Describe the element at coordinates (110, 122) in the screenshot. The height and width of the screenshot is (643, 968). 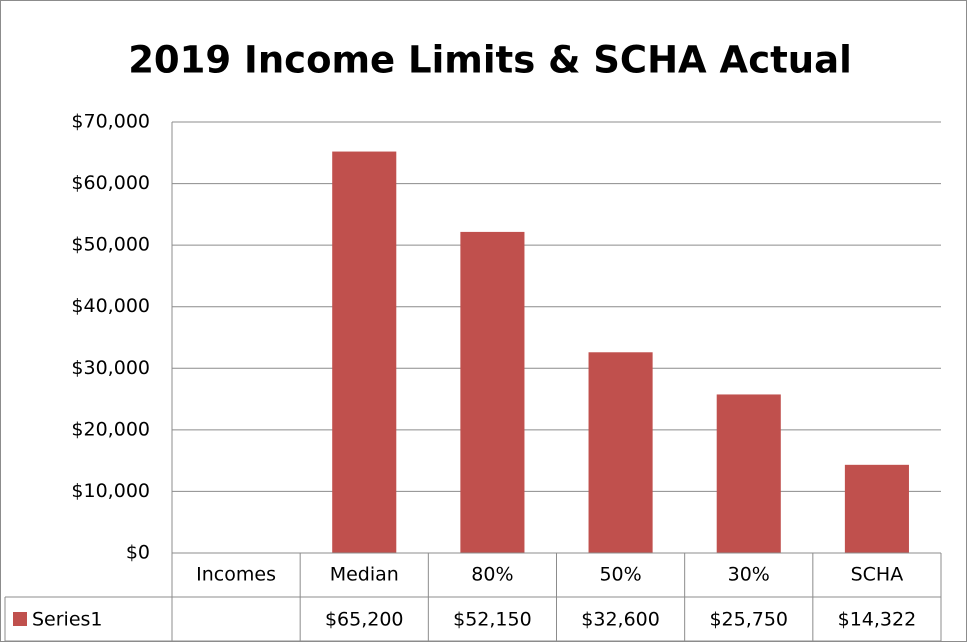
I see `y-tick-label: $70,000` at that location.